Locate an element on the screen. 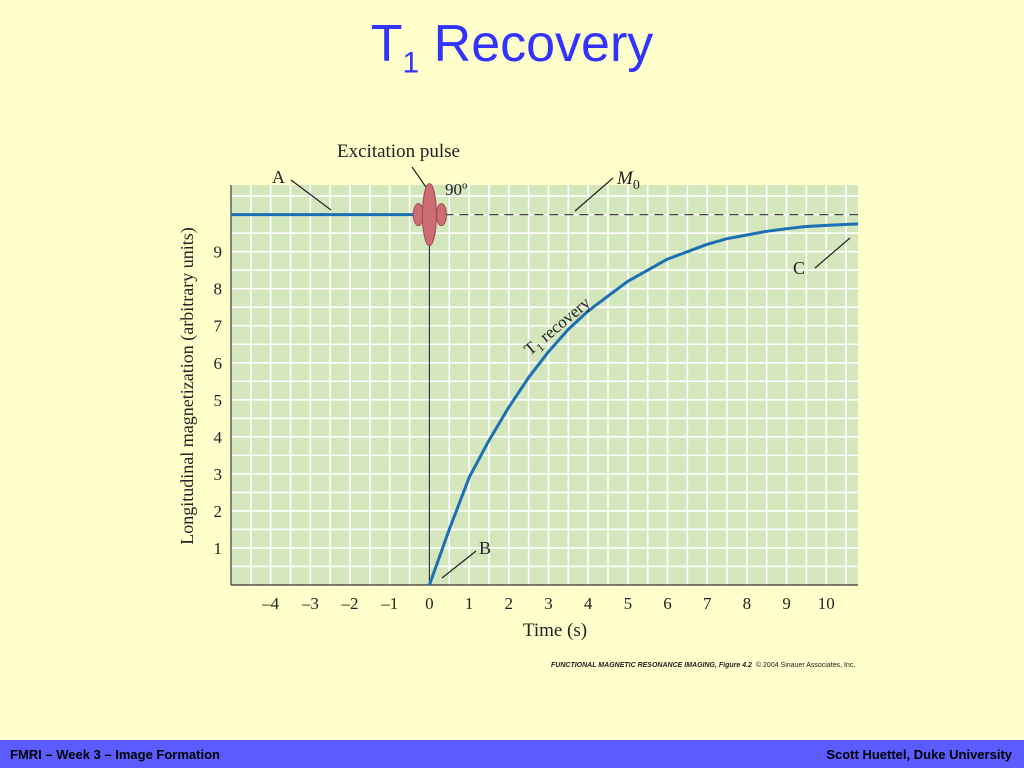  y-tick-label: 6 is located at coordinates (218, 363).